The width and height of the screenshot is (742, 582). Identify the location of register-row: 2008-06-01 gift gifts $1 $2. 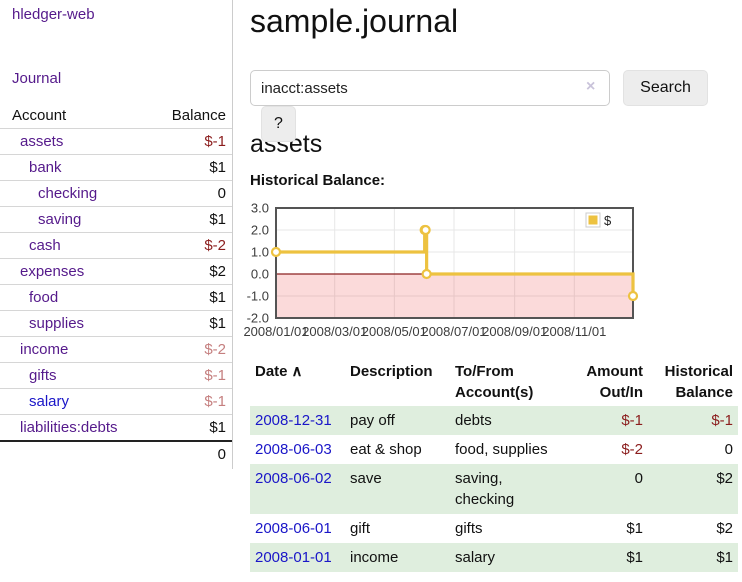
(494, 528).